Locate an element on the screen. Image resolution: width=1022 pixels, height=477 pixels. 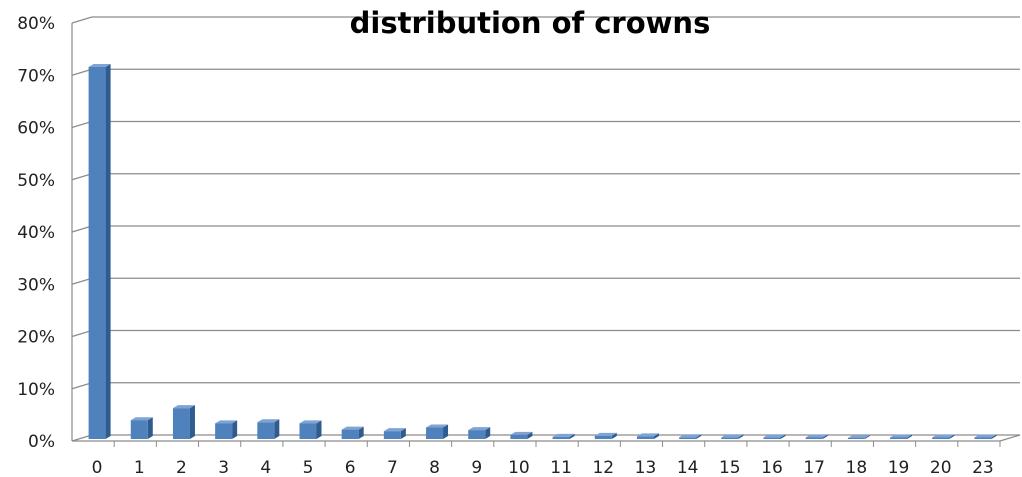
y-tick-label: 80% is located at coordinates (36, 24).